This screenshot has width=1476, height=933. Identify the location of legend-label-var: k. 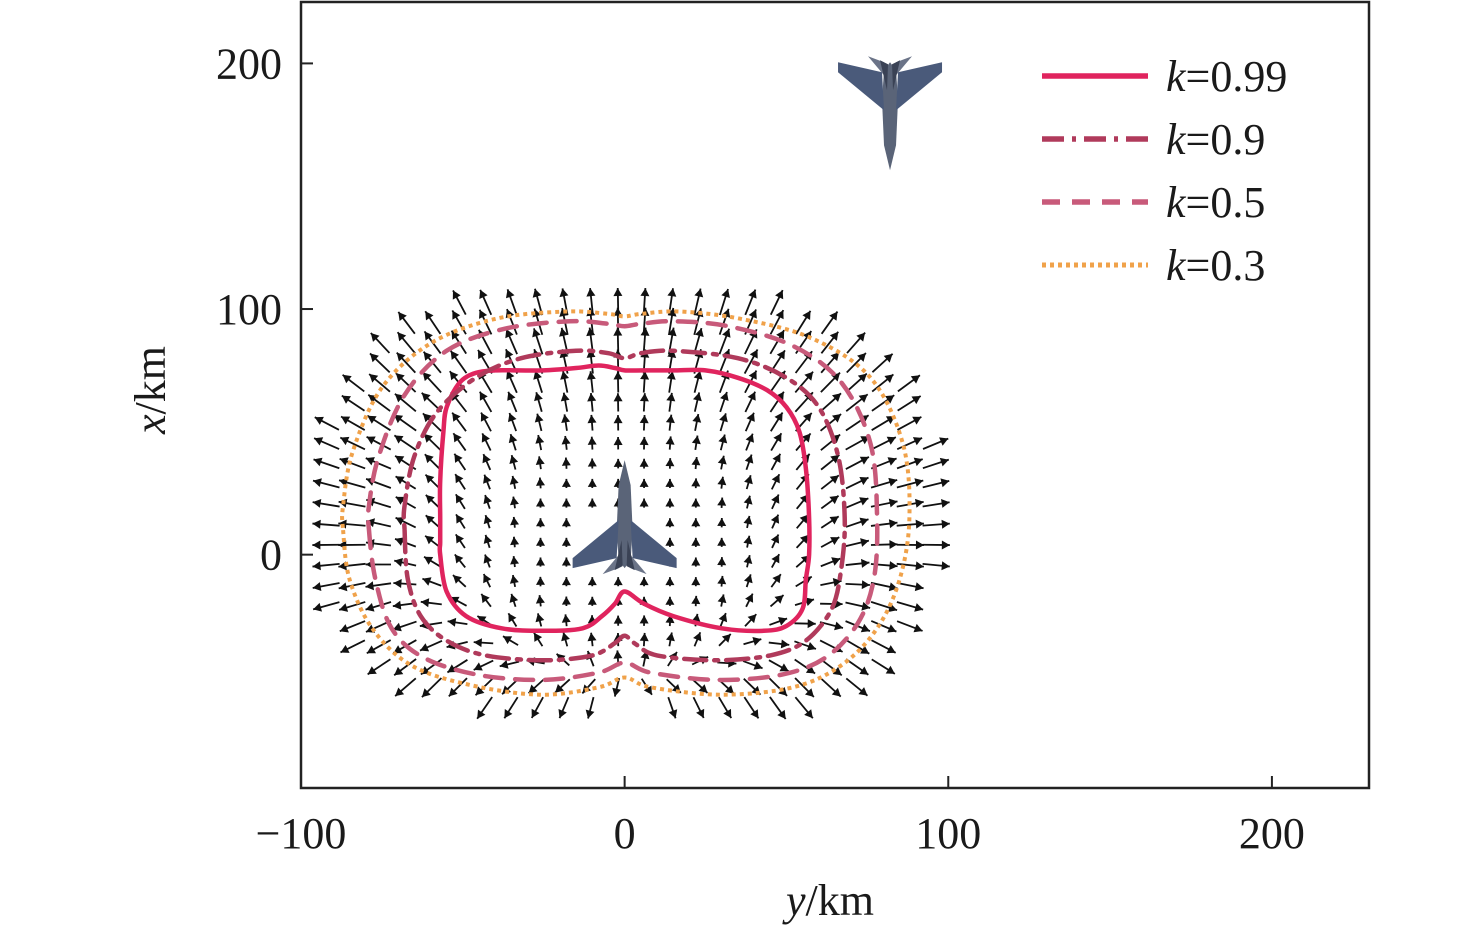
(1176, 265).